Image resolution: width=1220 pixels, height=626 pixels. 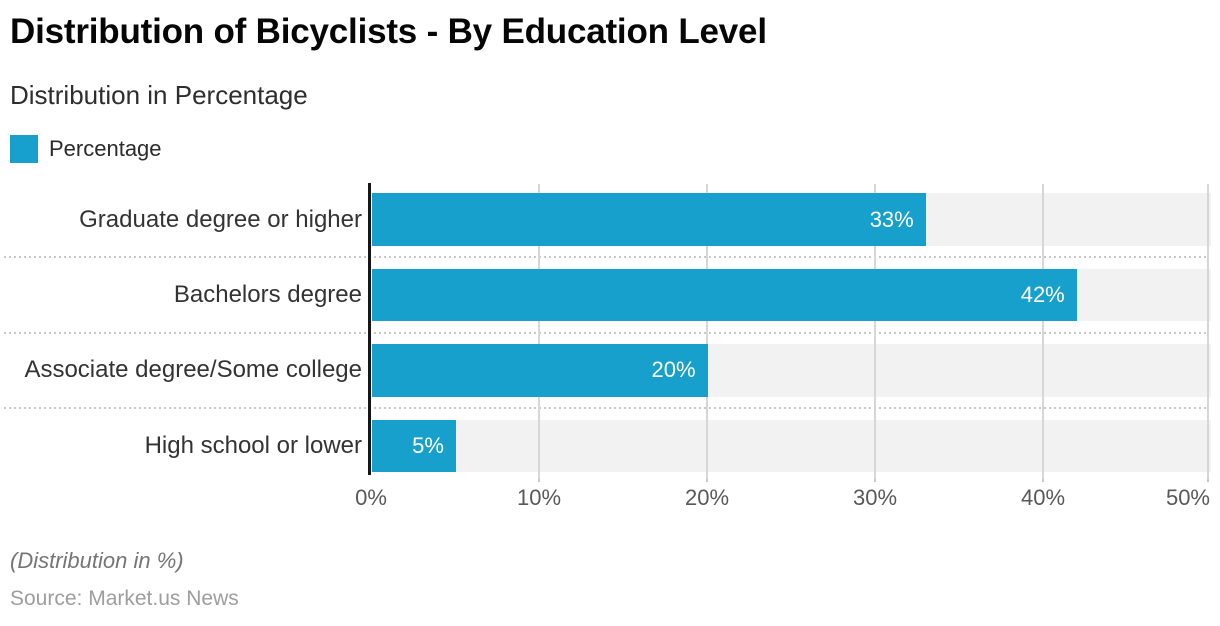 I want to click on x-axis-tick-label: 10%, so click(x=539, y=497).